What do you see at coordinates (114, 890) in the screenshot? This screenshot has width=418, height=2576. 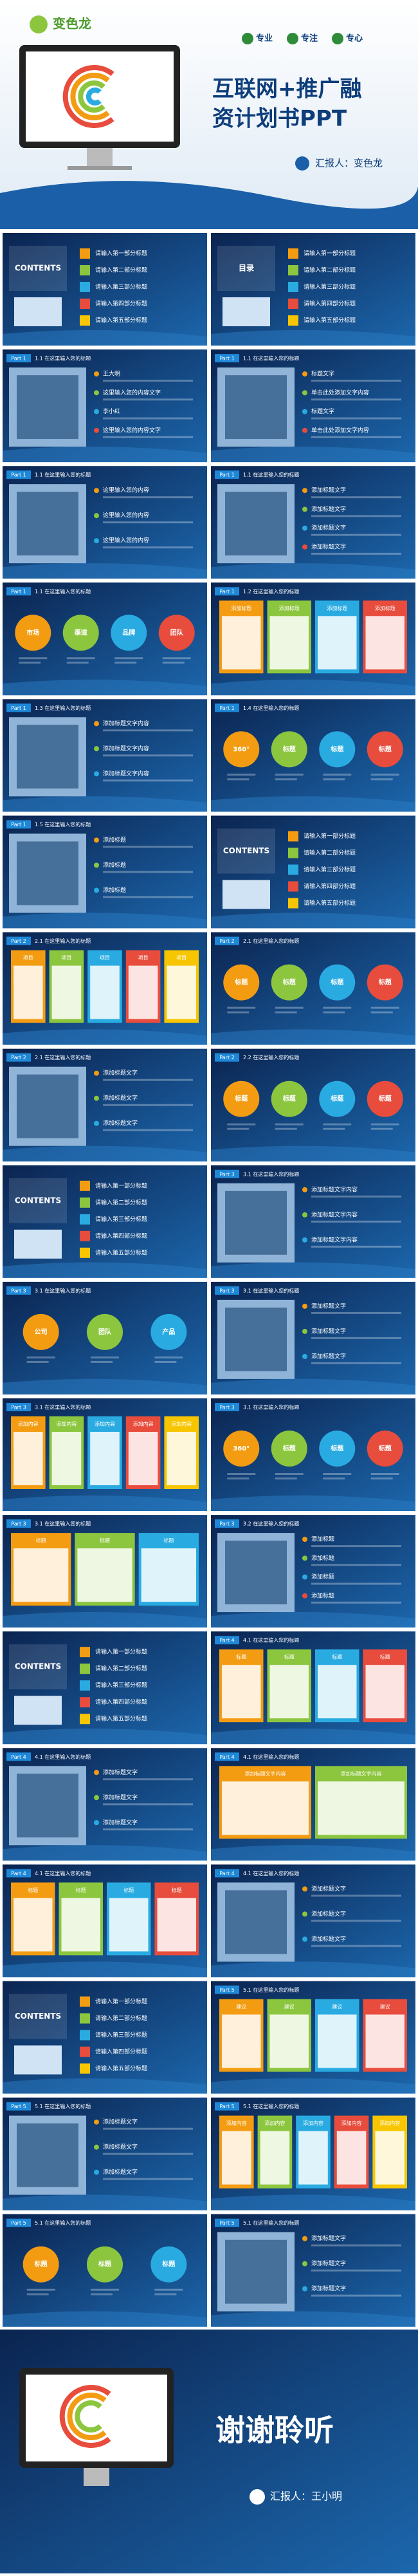 I see `text-item: 添加标题` at bounding box center [114, 890].